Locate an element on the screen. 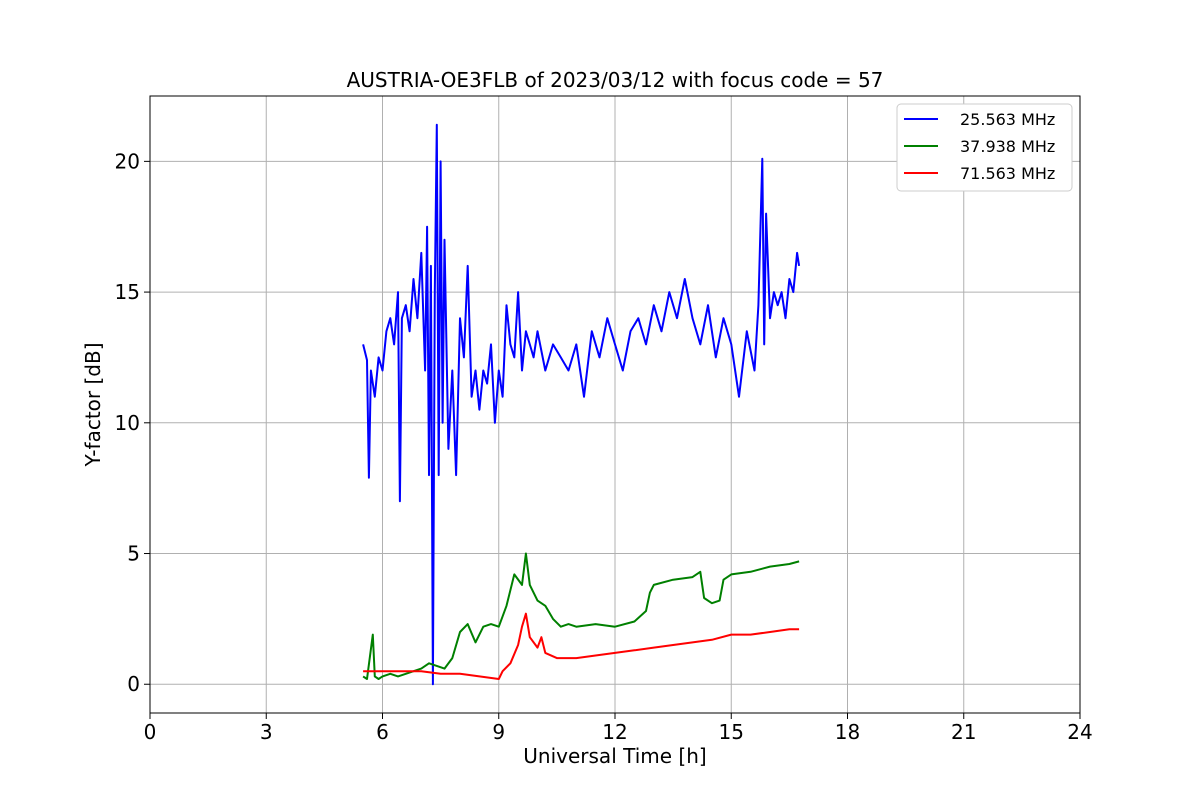 This screenshot has height=800, width=1200. series-line-37-938-mhz is located at coordinates (581, 616).